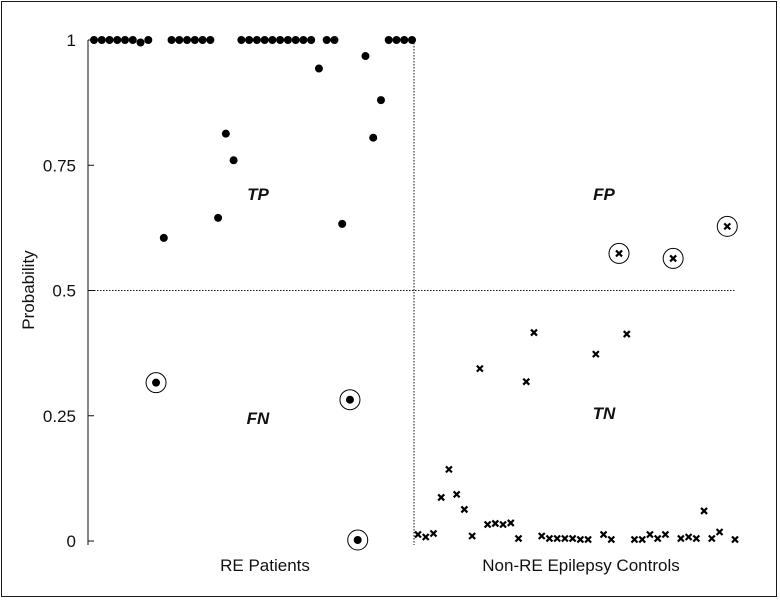 The width and height of the screenshot is (780, 600). I want to click on quadrant-label-fn: FN, so click(258, 418).